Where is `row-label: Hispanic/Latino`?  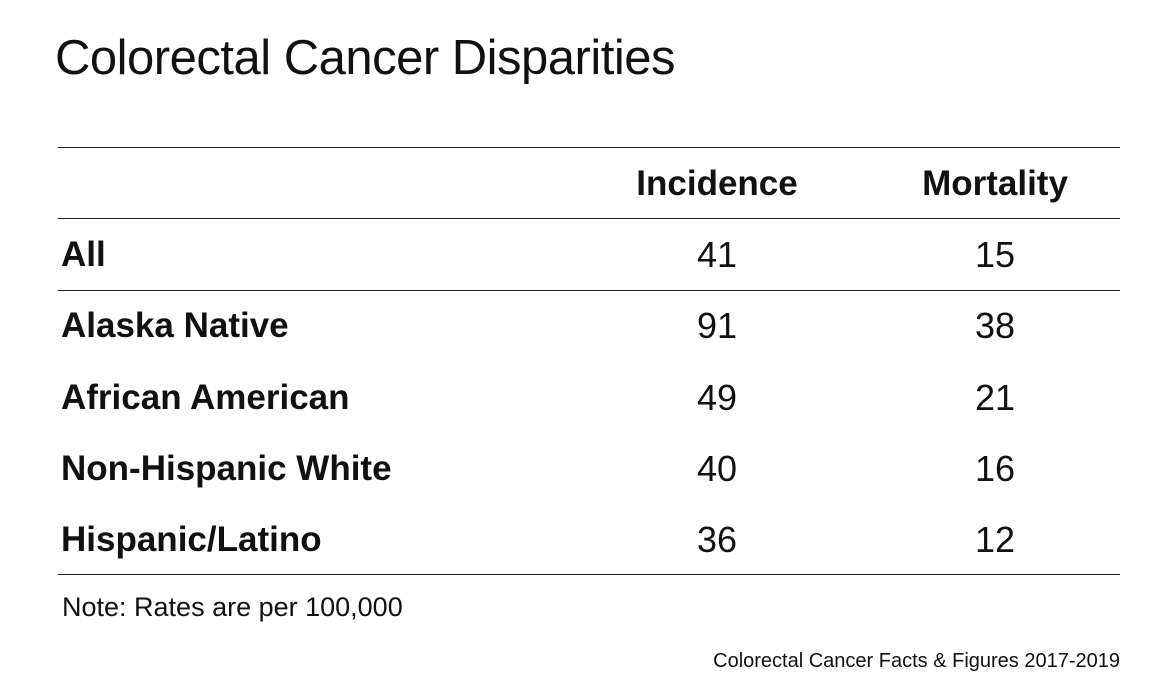 row-label: Hispanic/Latino is located at coordinates (191, 539).